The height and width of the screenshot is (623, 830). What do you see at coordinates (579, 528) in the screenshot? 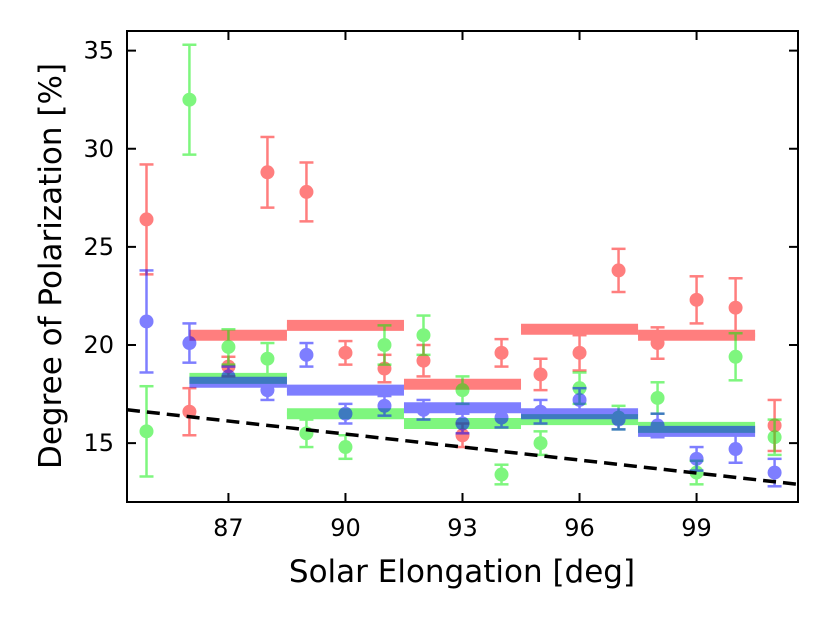
I see `x-tick-label-3: 96` at bounding box center [579, 528].